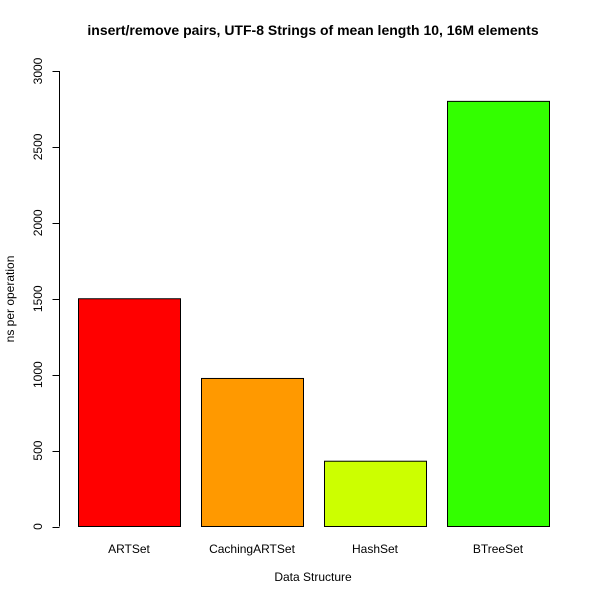 Image resolution: width=600 pixels, height=600 pixels. What do you see at coordinates (38, 146) in the screenshot?
I see `y-tick-label: 2500` at bounding box center [38, 146].